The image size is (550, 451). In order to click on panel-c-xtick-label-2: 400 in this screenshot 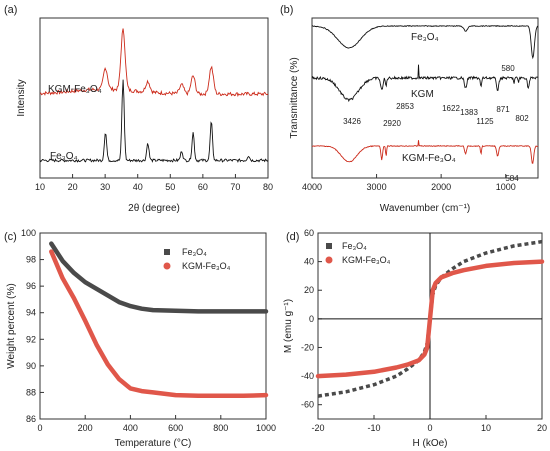, I will do `click(130, 428)`.